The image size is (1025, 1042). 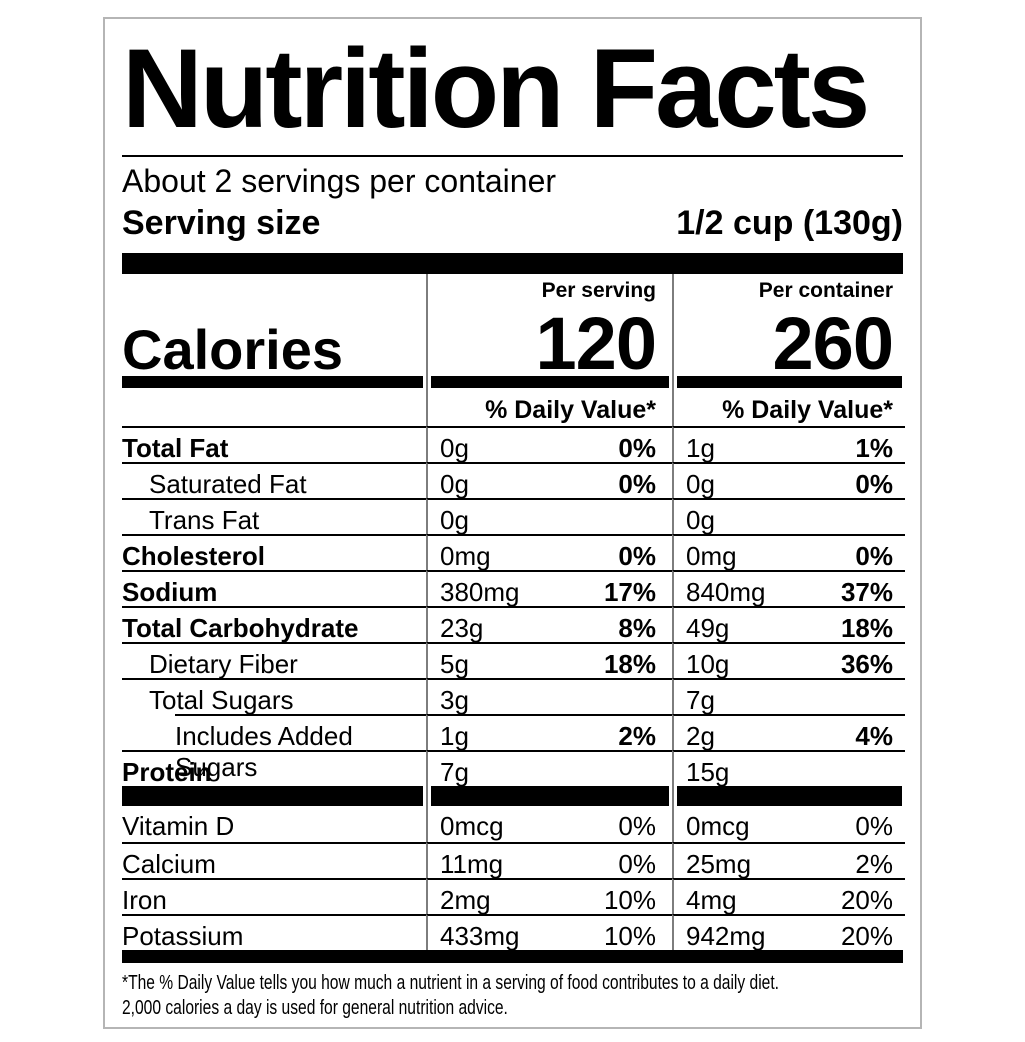 What do you see at coordinates (549, 696) in the screenshot?
I see `serving-value-cell: 3g` at bounding box center [549, 696].